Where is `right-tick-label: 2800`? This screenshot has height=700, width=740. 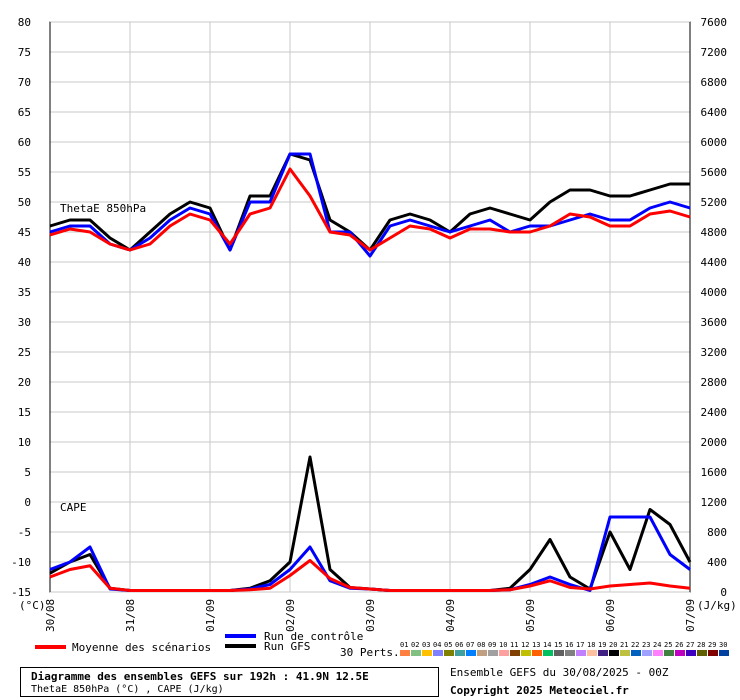
right-tick-label: 2800 is located at coordinates (714, 382).